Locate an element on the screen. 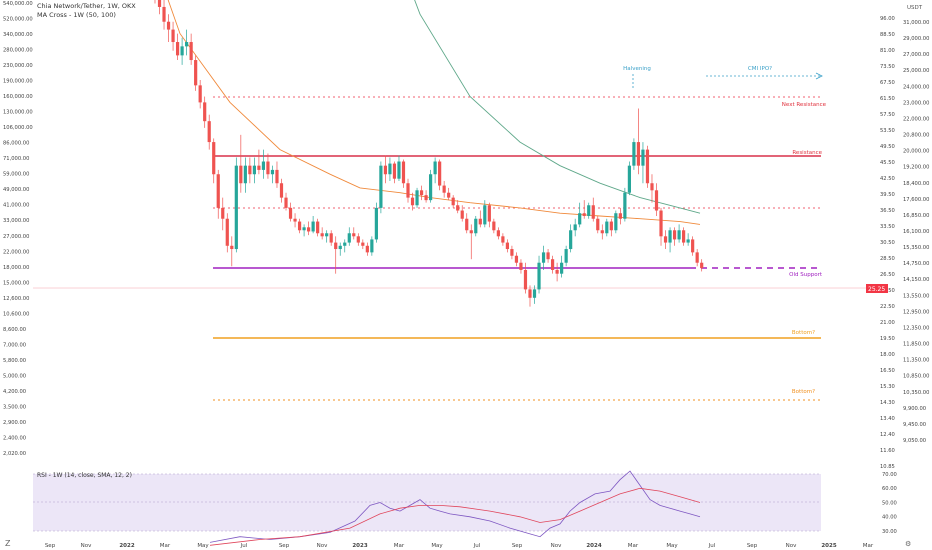  right-tick-label: 33.50 is located at coordinates (887, 227).